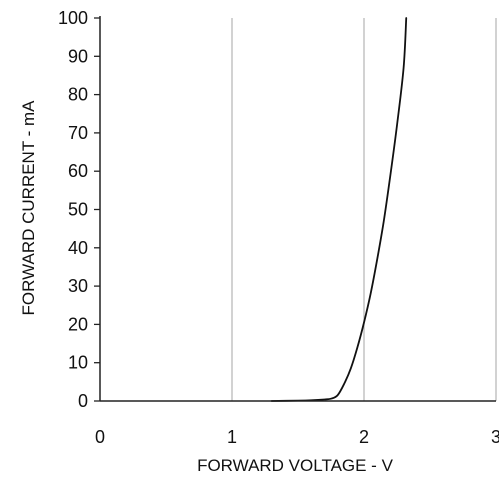  What do you see at coordinates (78, 56) in the screenshot?
I see `y-tick-label: 90` at bounding box center [78, 56].